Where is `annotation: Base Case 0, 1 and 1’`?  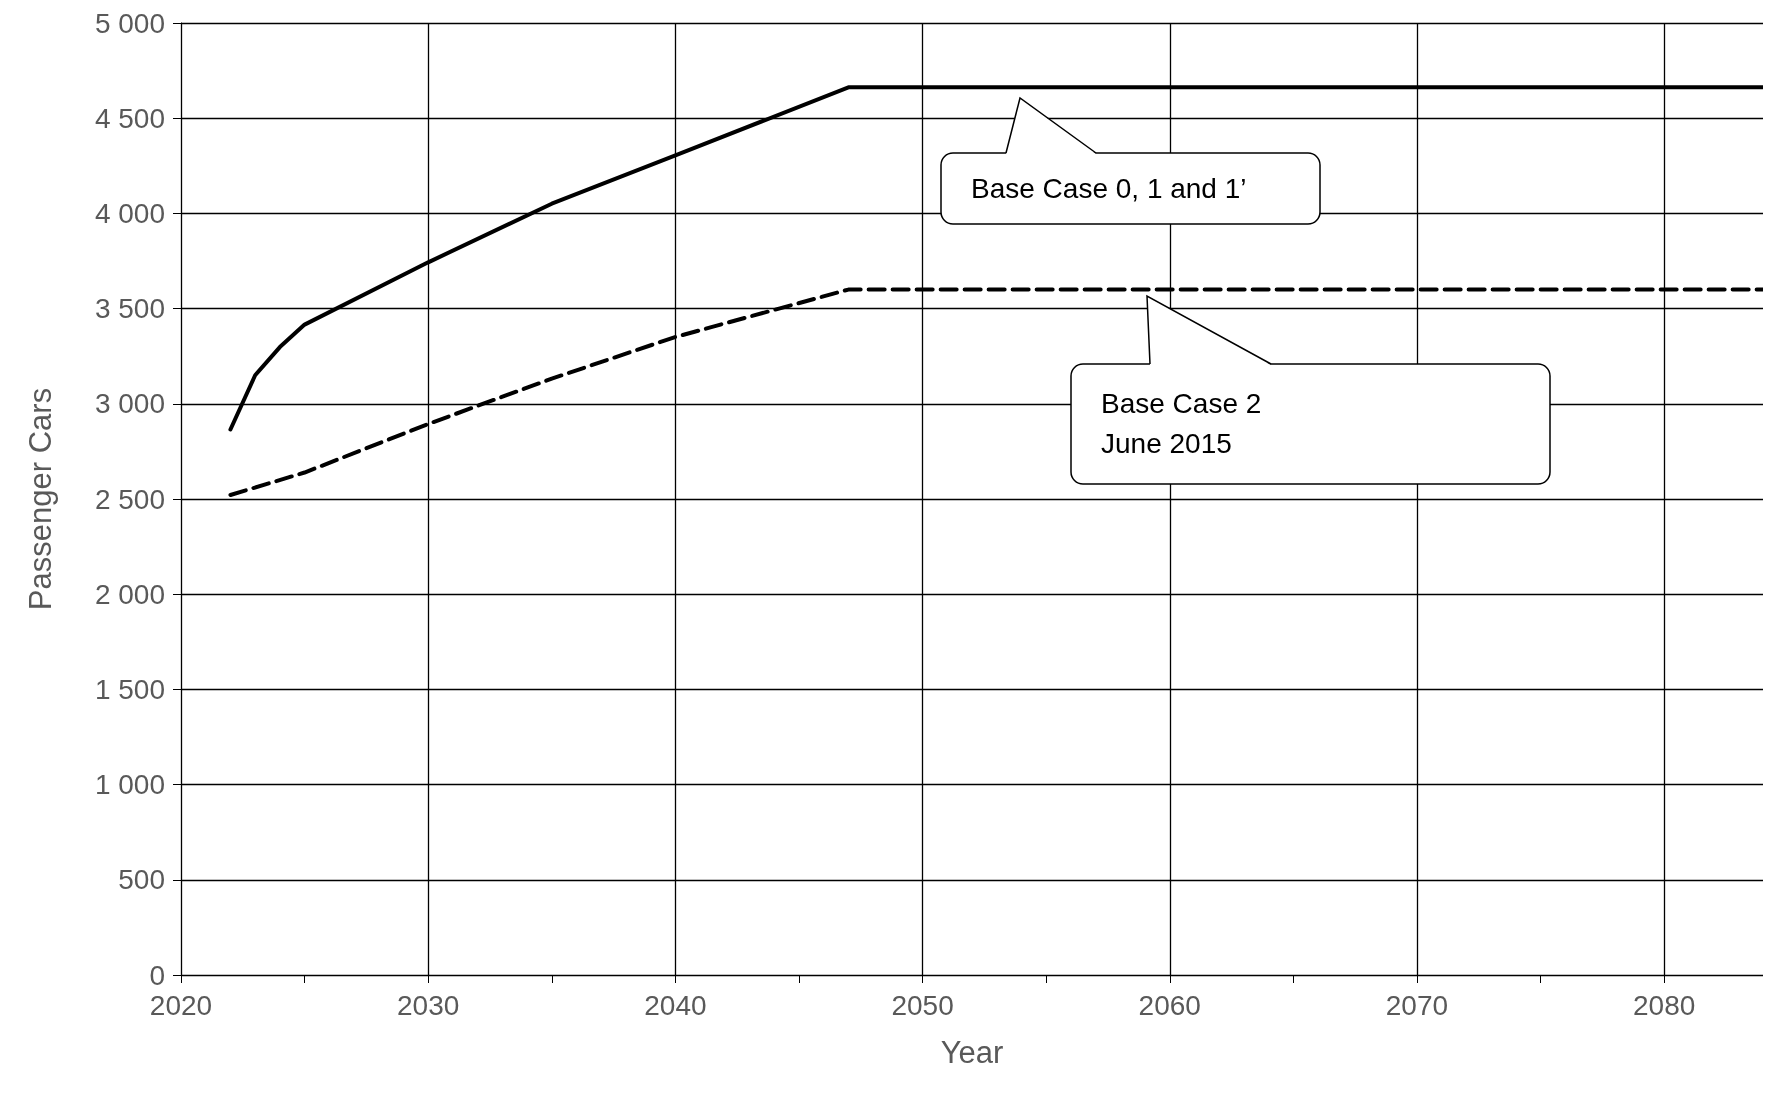
annotation: Base Case 0, 1 and 1’ is located at coordinates (1109, 188).